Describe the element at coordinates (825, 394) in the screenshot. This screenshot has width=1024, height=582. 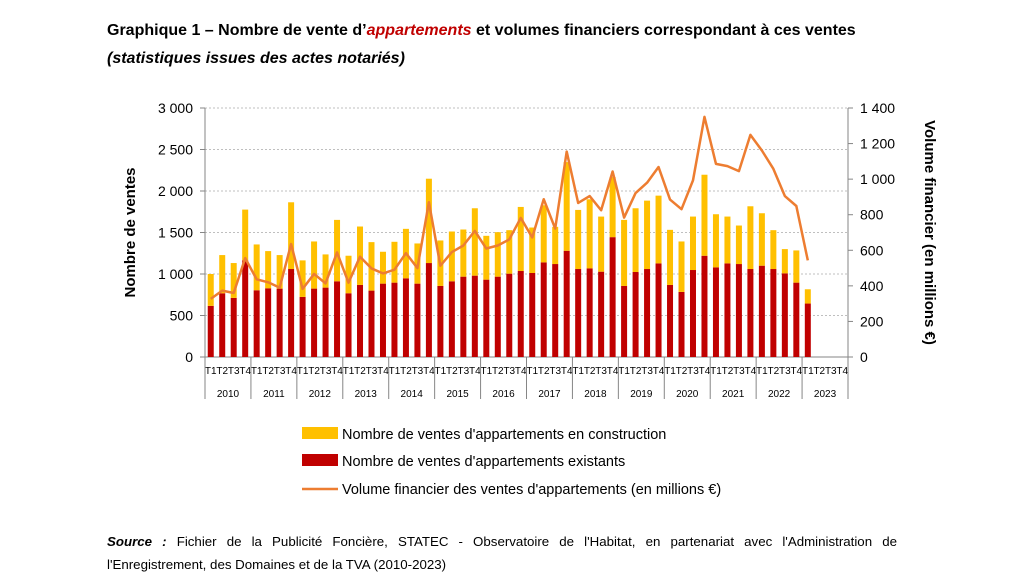
I see `x-year-label: 2023` at that location.